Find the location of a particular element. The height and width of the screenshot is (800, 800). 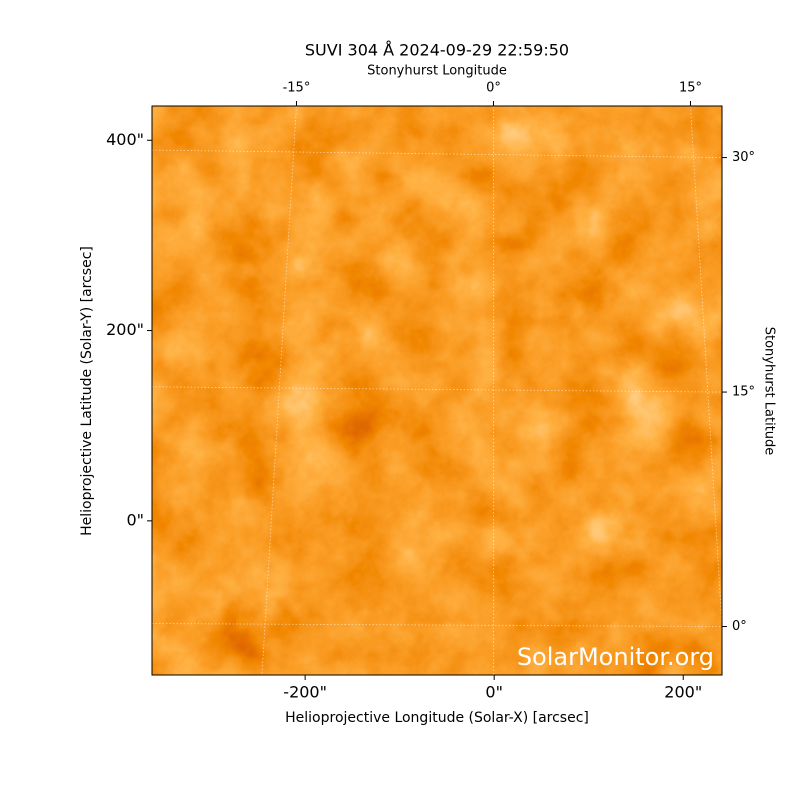

y-tick-label: 200" is located at coordinates (125, 329).